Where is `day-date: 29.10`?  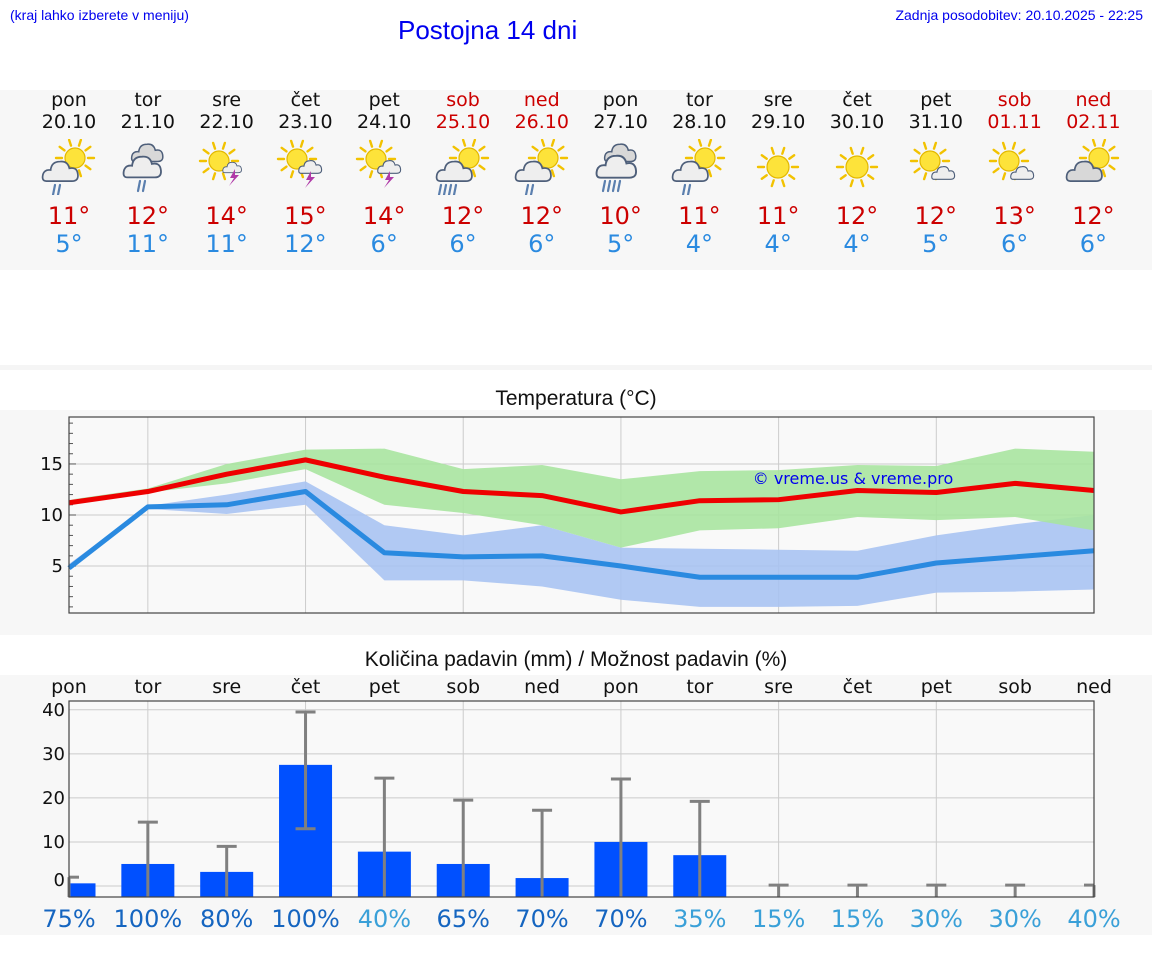 day-date: 29.10 is located at coordinates (778, 122).